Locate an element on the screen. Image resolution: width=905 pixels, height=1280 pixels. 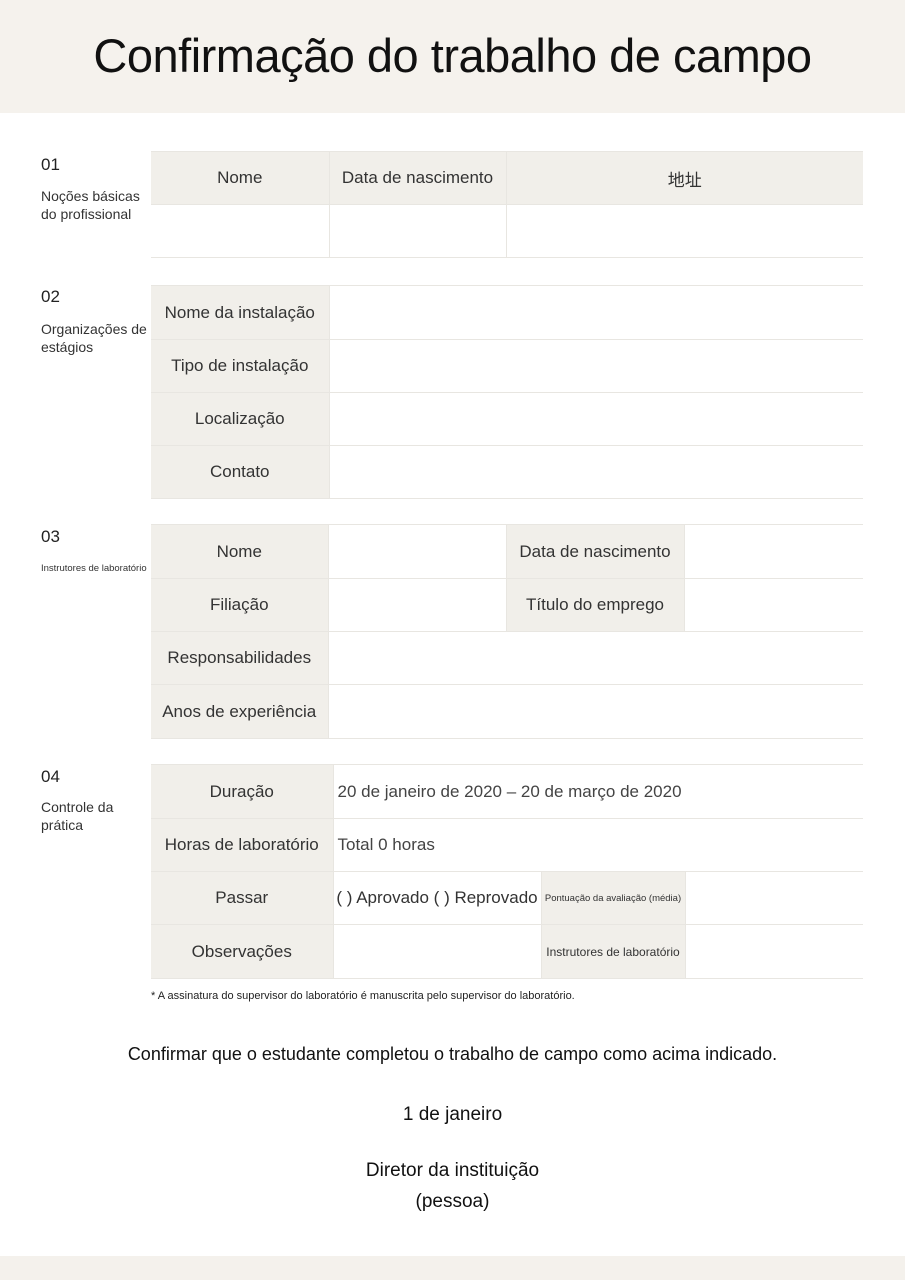
job-title-label: Título do emprego is located at coordinates (594, 605).